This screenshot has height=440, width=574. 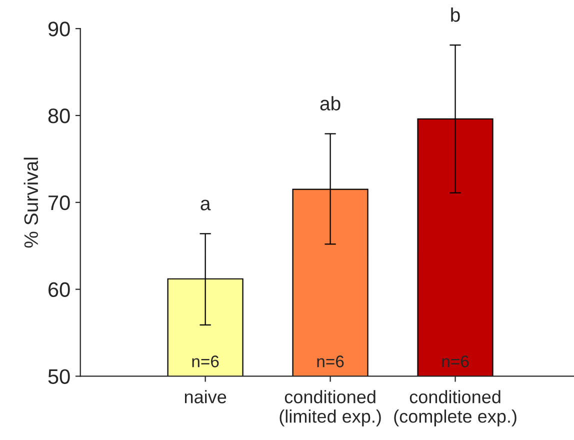 I want to click on x-tick-label: conditioned (limited exp.), so click(x=330, y=408).